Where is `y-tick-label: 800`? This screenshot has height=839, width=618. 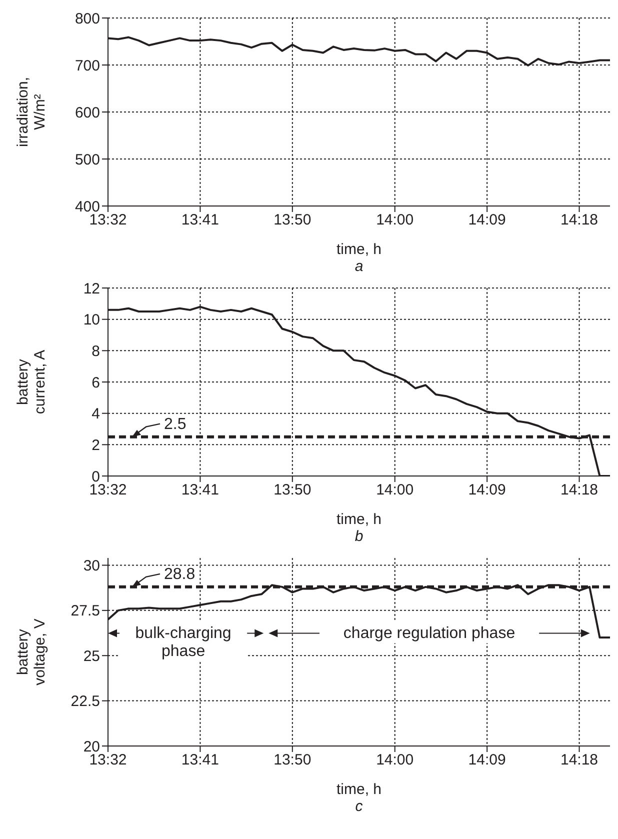 y-tick-label: 800 is located at coordinates (87, 19).